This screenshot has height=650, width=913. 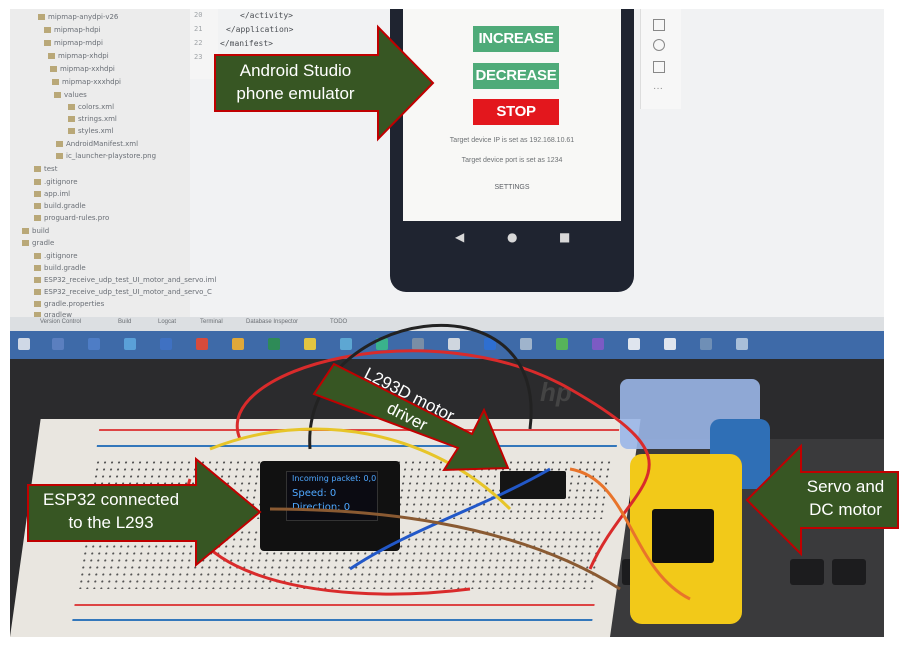 What do you see at coordinates (516, 112) in the screenshot?
I see `stop-button: STOP` at bounding box center [516, 112].